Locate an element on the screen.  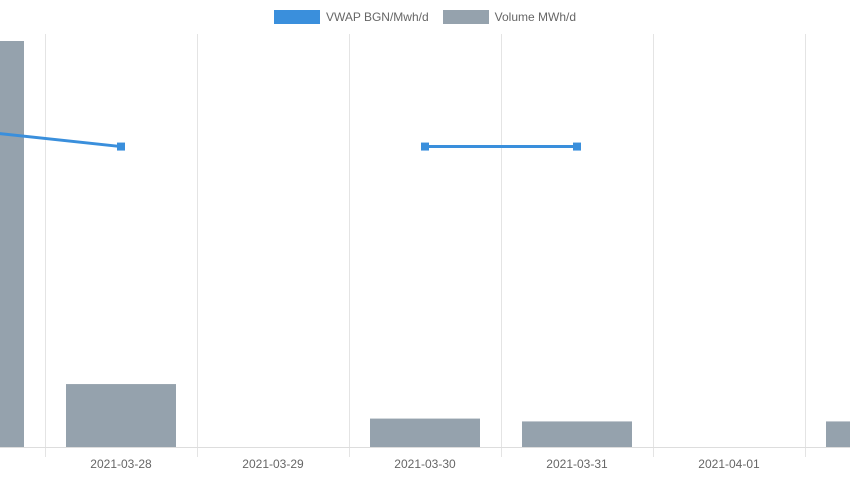
legend-item-volume: Volume MWh/d is located at coordinates (509, 17).